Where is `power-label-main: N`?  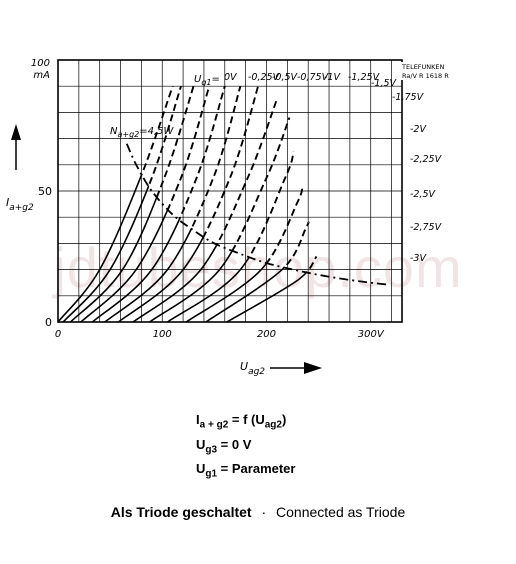
power-label-main: N is located at coordinates (114, 131).